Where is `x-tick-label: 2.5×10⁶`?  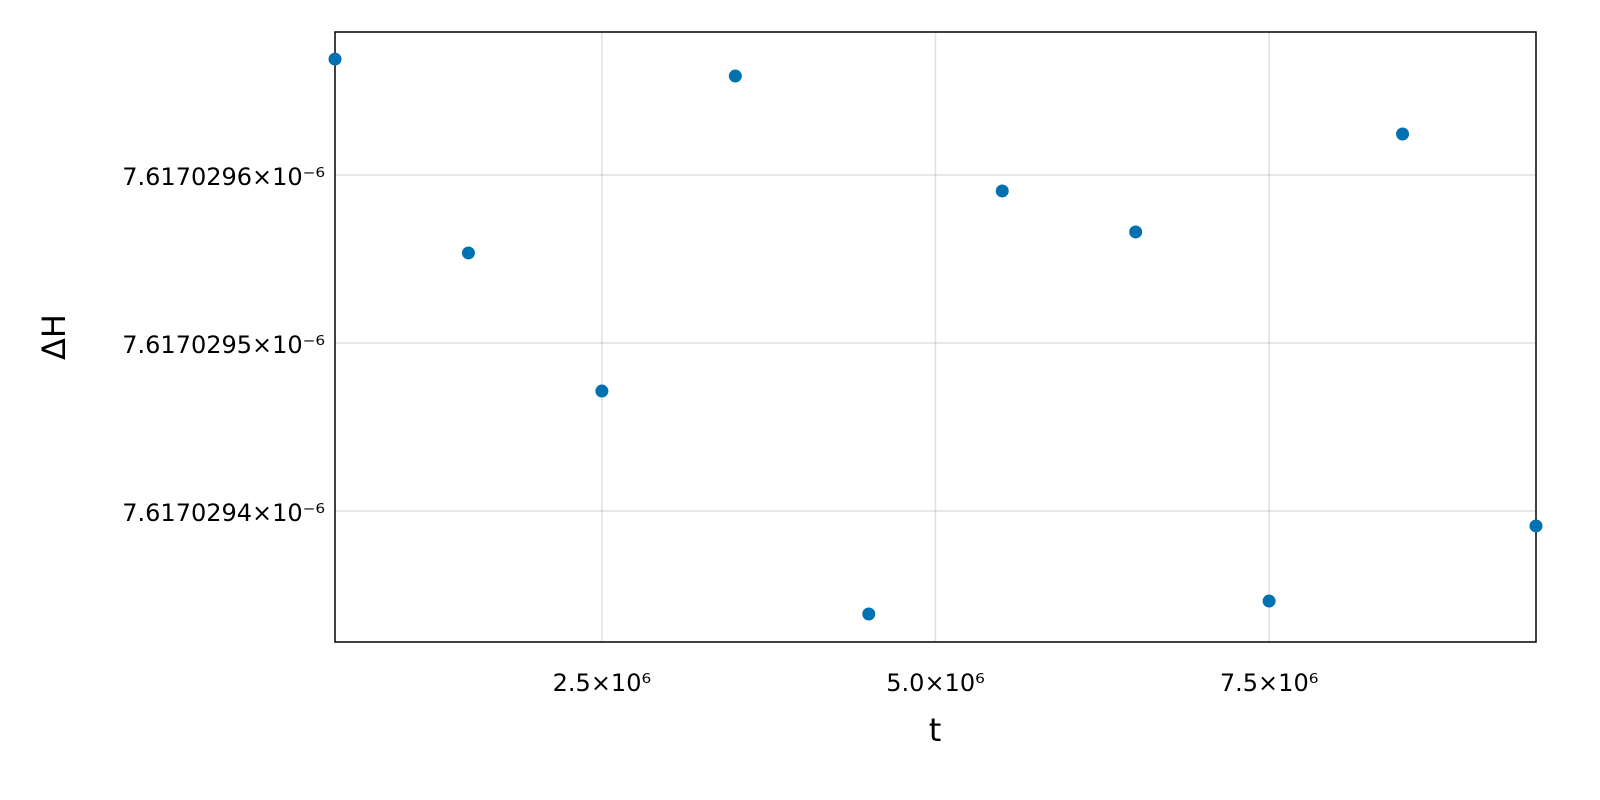 x-tick-label: 2.5×10⁶ is located at coordinates (602, 683).